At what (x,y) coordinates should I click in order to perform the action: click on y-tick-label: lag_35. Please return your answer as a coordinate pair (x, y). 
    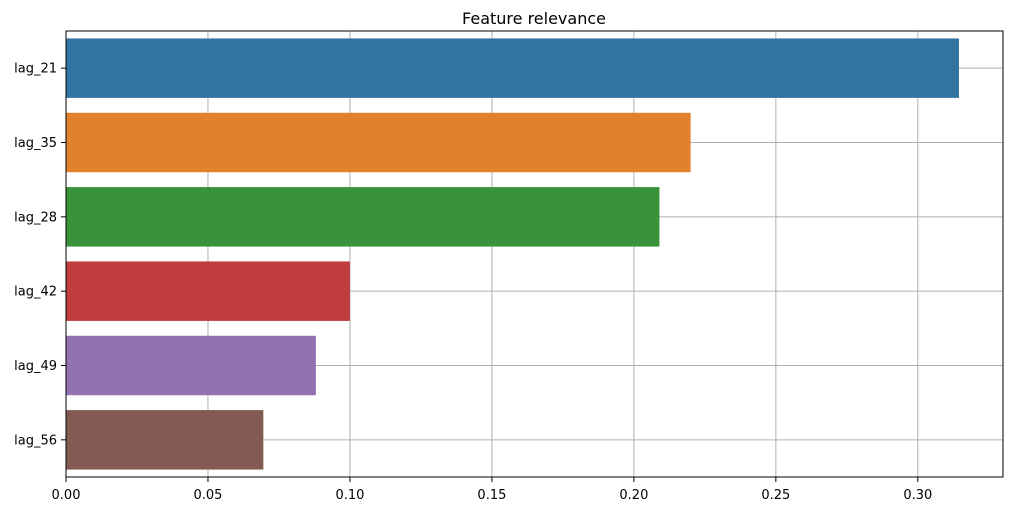
    Looking at the image, I should click on (35, 143).